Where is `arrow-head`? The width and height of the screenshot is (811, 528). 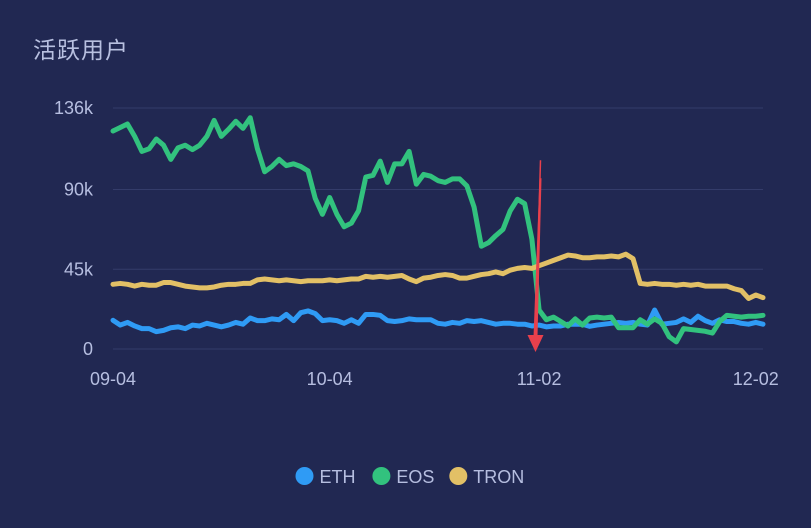 arrow-head is located at coordinates (535, 343).